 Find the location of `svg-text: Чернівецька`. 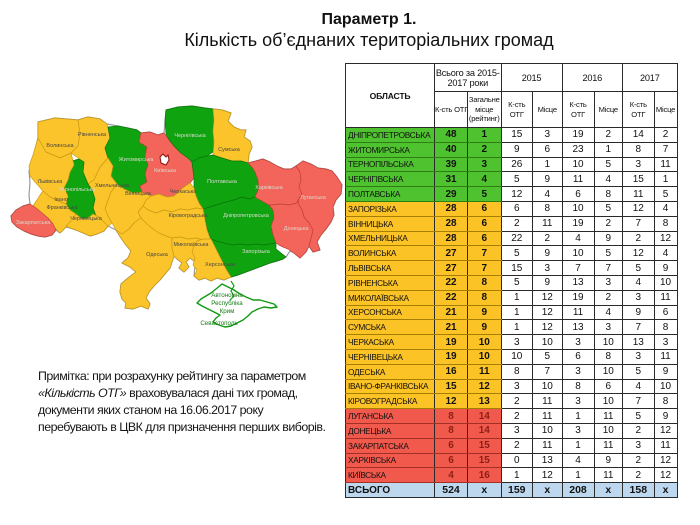

svg-text: Чернівецька is located at coordinates (86, 219).